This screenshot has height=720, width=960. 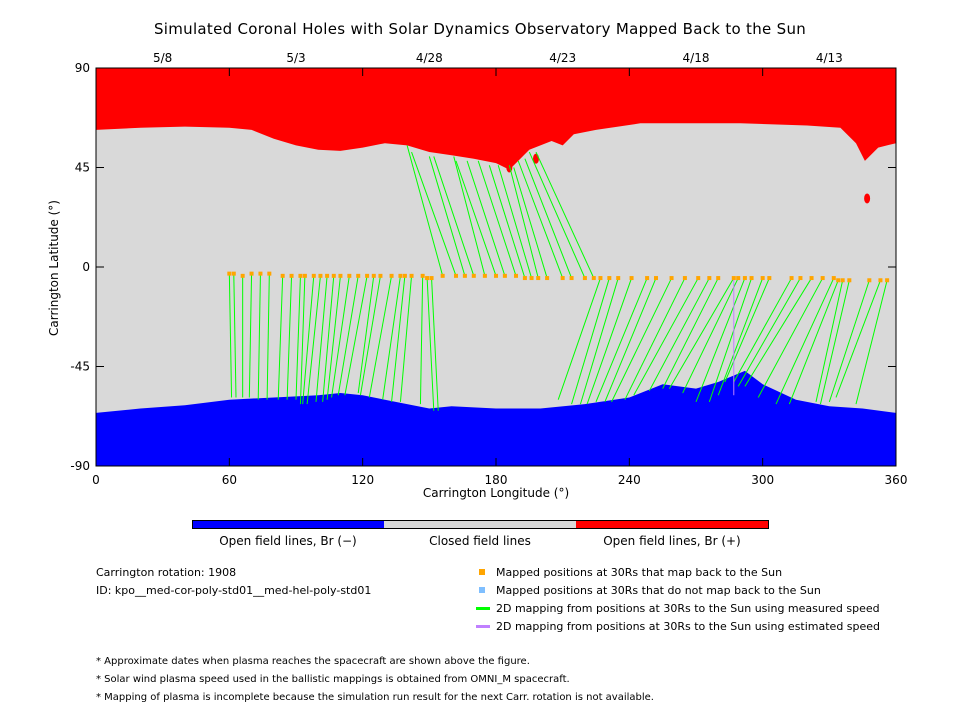 What do you see at coordinates (166, 572) in the screenshot?
I see `carrington-rotation-text: Carrington rotation: 1908` at bounding box center [166, 572].